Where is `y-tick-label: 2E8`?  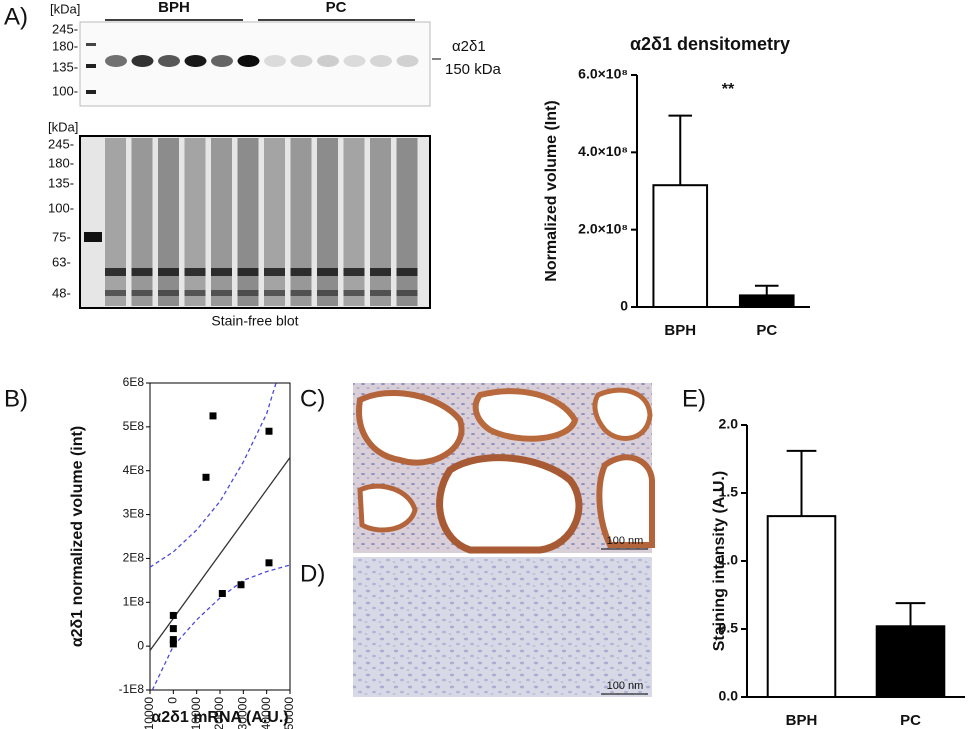
y-tick-label: 2E8 is located at coordinates (134, 558).